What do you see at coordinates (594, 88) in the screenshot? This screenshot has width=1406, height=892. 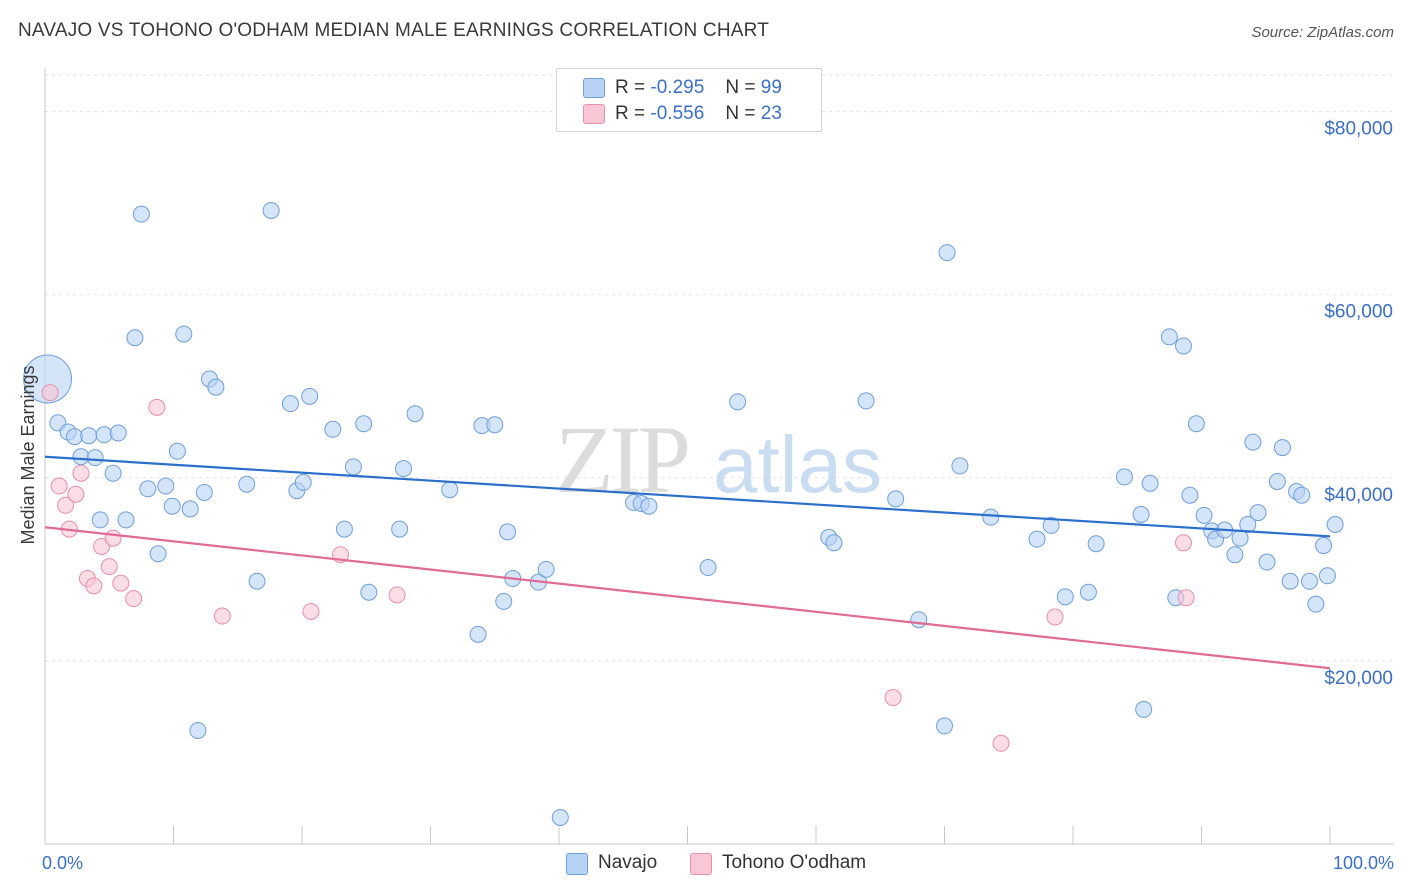 I see `legend-swatch-navajo` at bounding box center [594, 88].